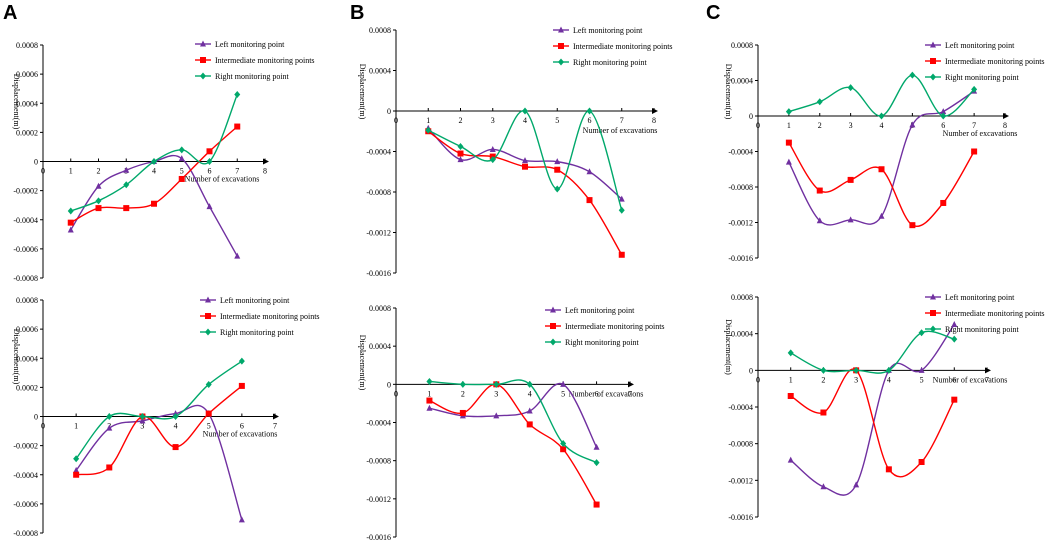  What do you see at coordinates (872, 351) in the screenshot?
I see `series-right` at bounding box center [872, 351].